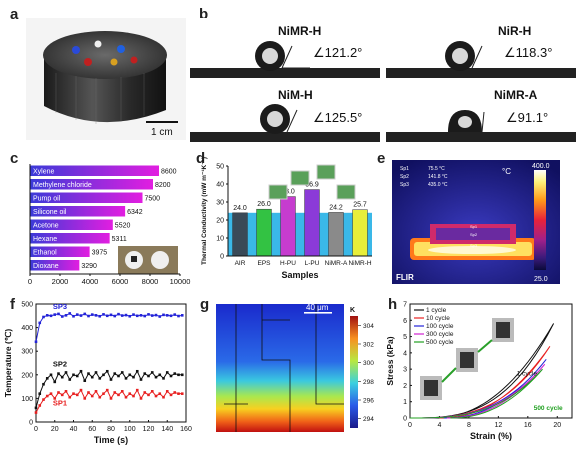 The width and height of the screenshot is (579, 449). What do you see at coordinates (153, 199) in the screenshot?
I see `bar-value-label: 7500` at bounding box center [153, 199].